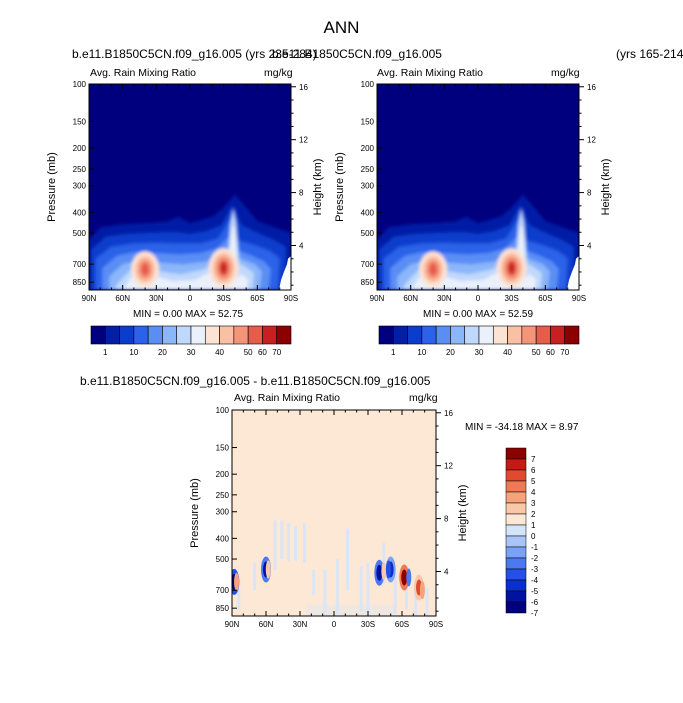 The image size is (683, 703). What do you see at coordinates (223, 448) in the screenshot?
I see `panel3-ytick-label: 150` at bounding box center [223, 448].